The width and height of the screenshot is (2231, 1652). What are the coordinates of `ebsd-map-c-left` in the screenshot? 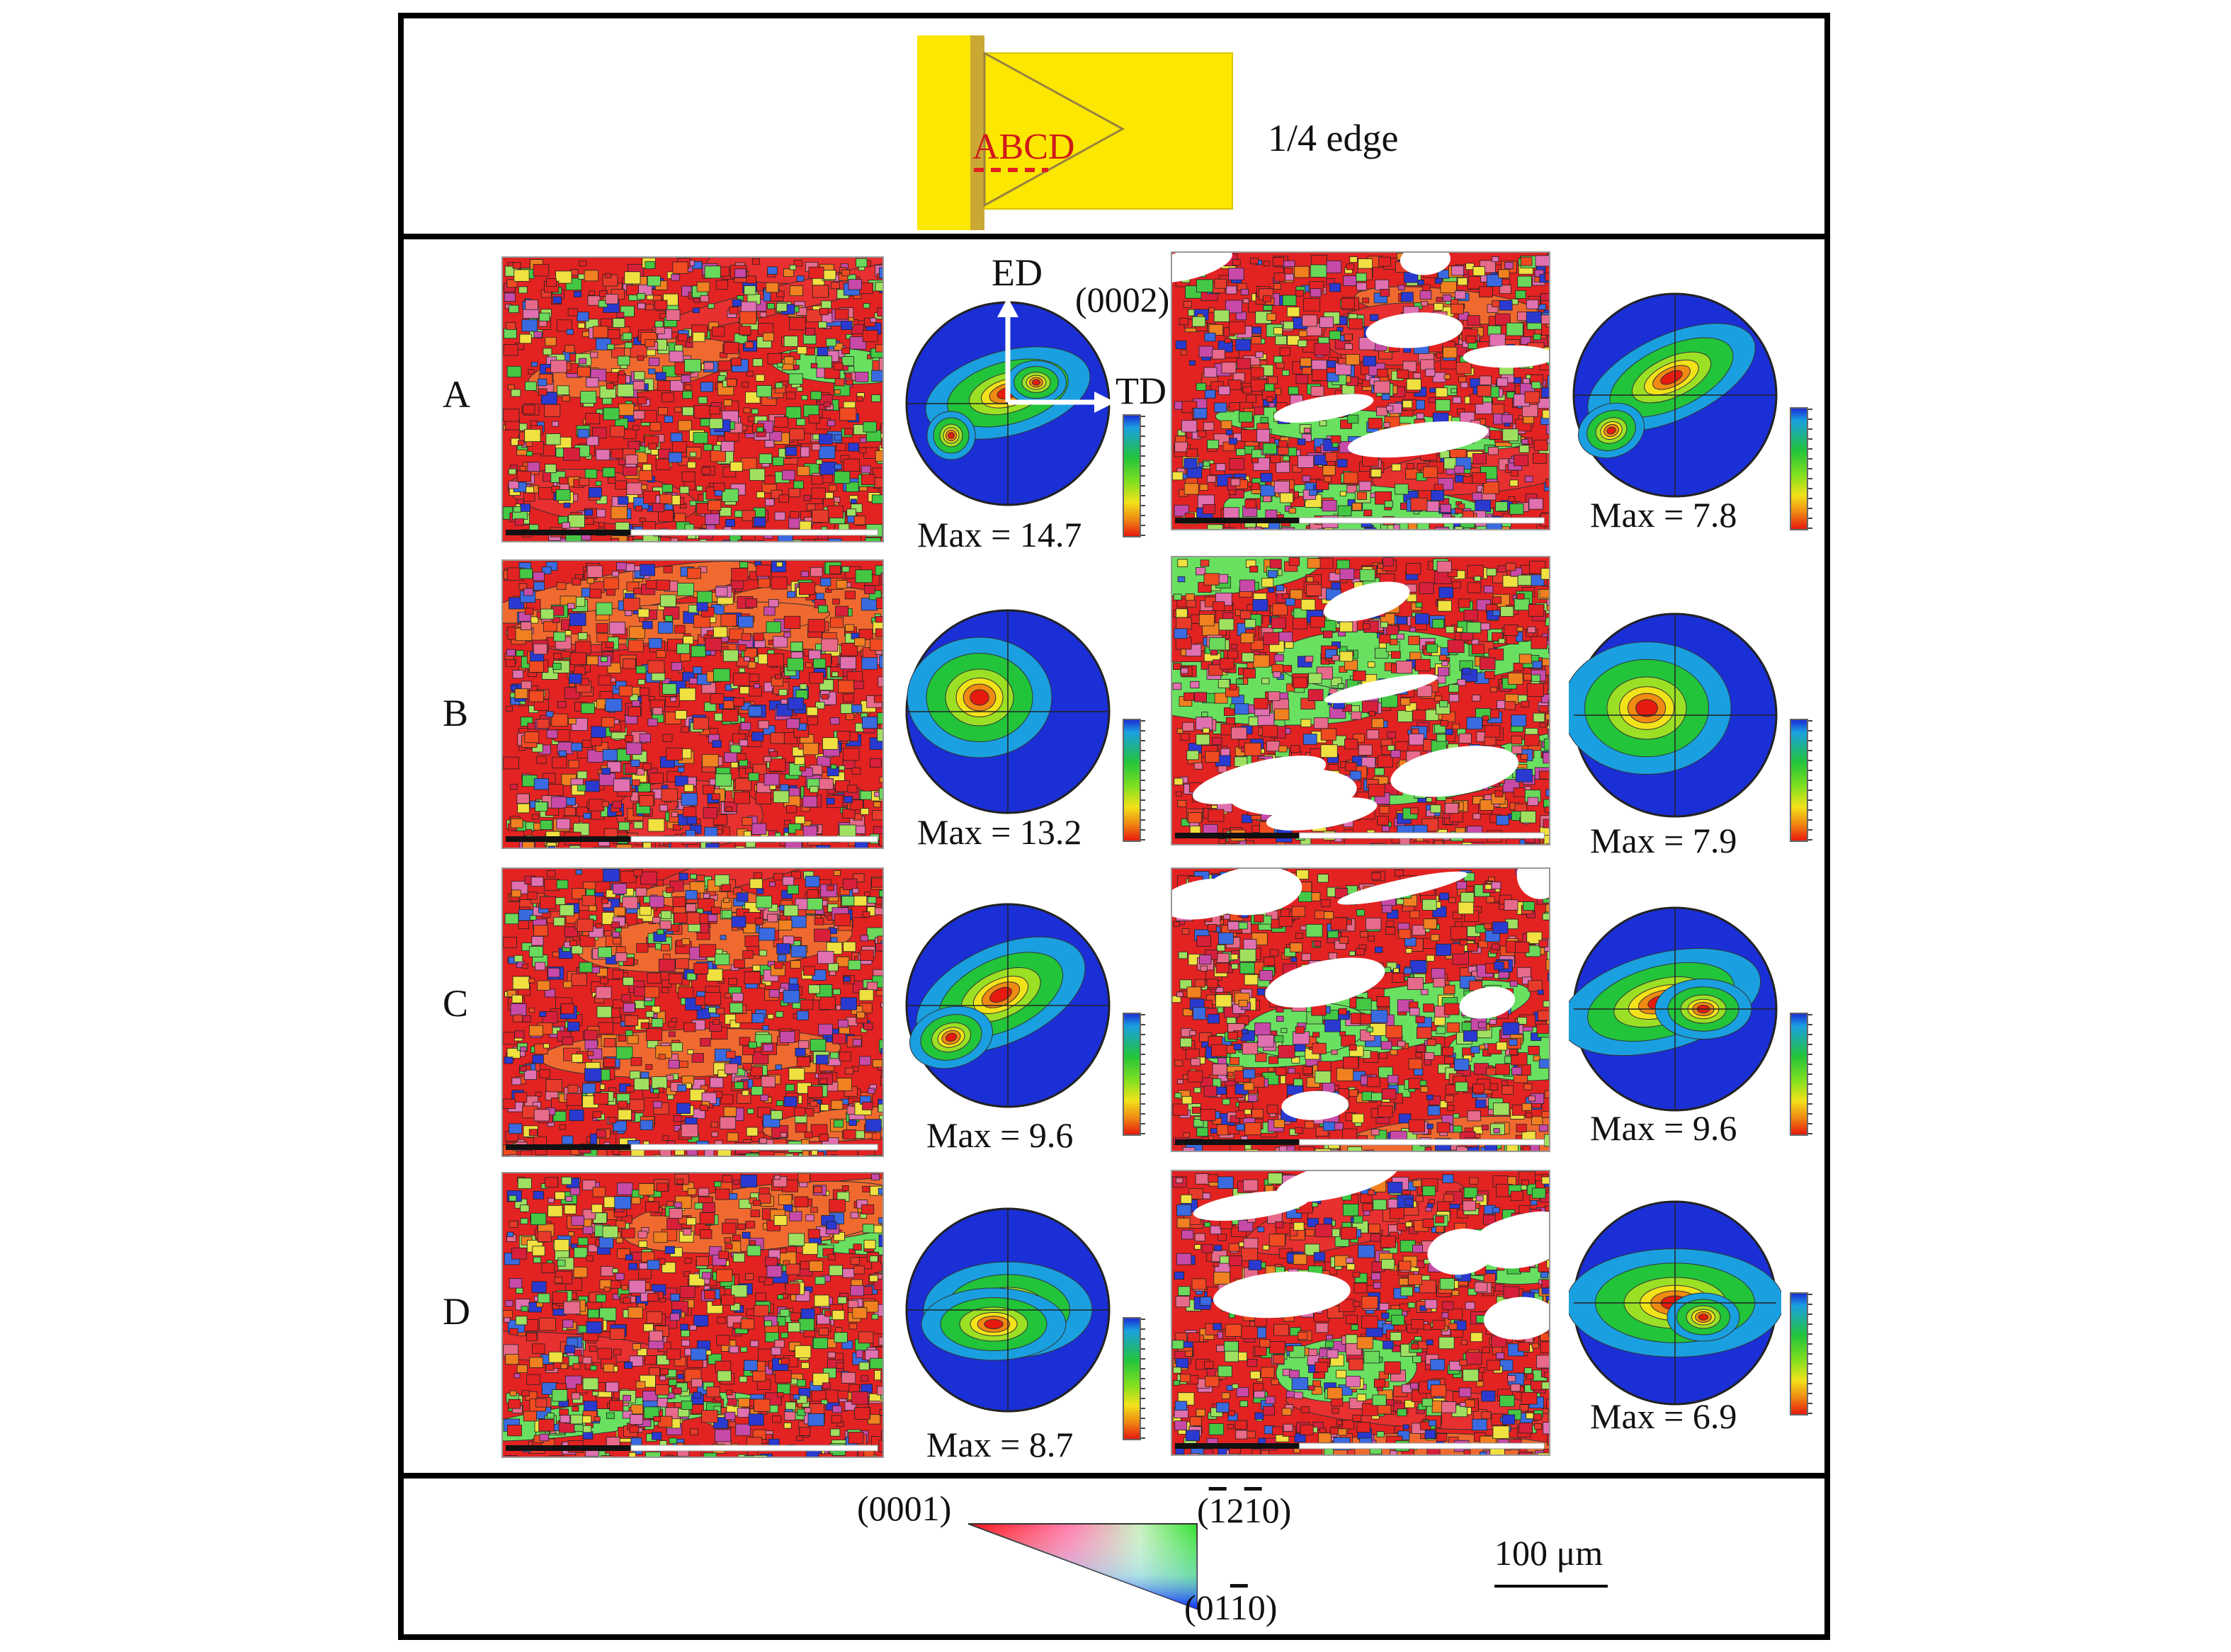 It's located at (693, 1012).